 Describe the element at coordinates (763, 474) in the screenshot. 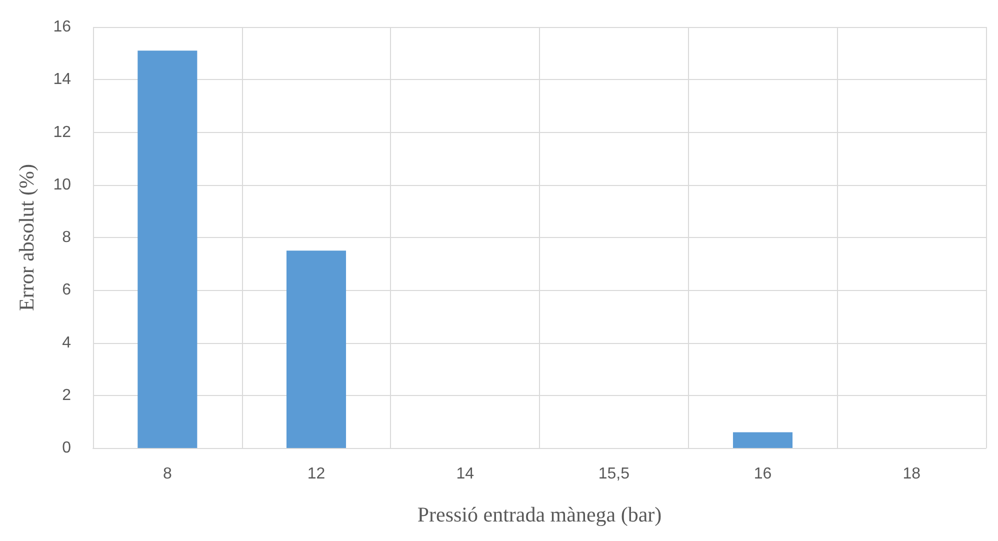

I see `x-tick-label: 16` at that location.